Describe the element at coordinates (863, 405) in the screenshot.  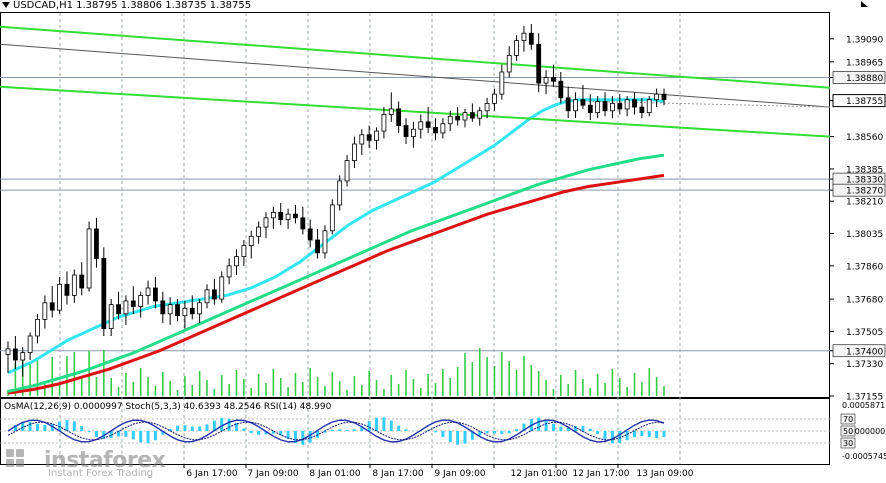
I see `osc-tick-label: 0.0005871` at that location.